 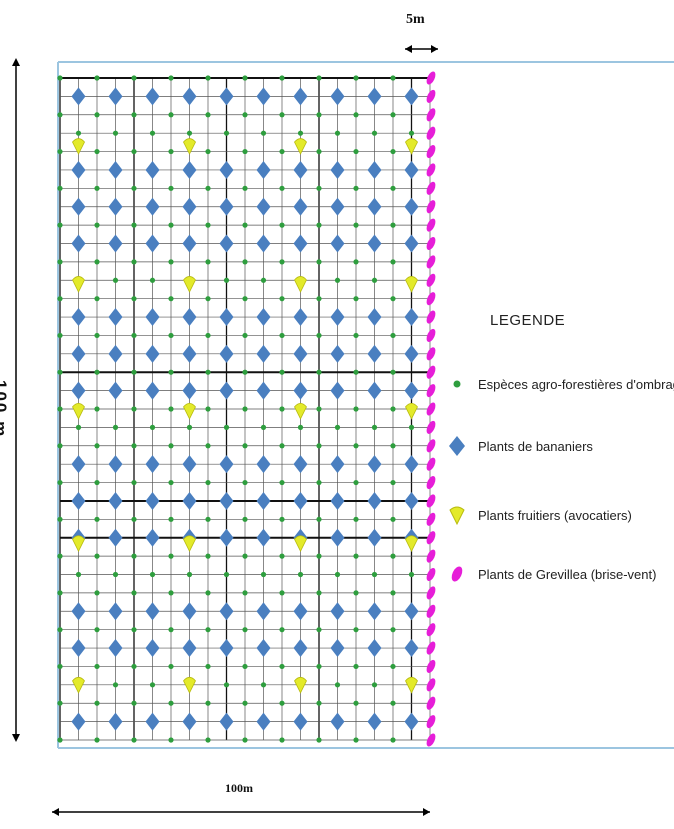 I want to click on left-dimension-arrow-head-top, so click(x=16, y=62).